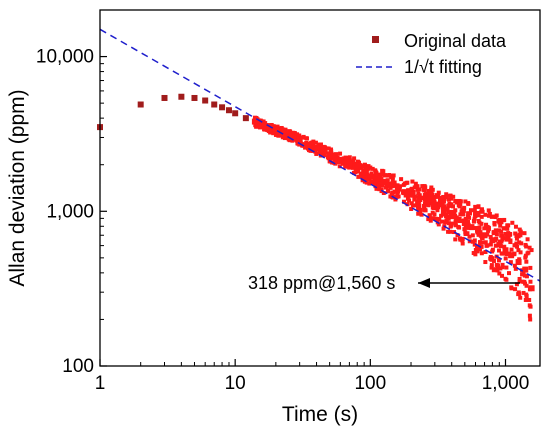 Image resolution: width=550 pixels, height=436 pixels. I want to click on legend-marker-original-data, so click(375, 39).